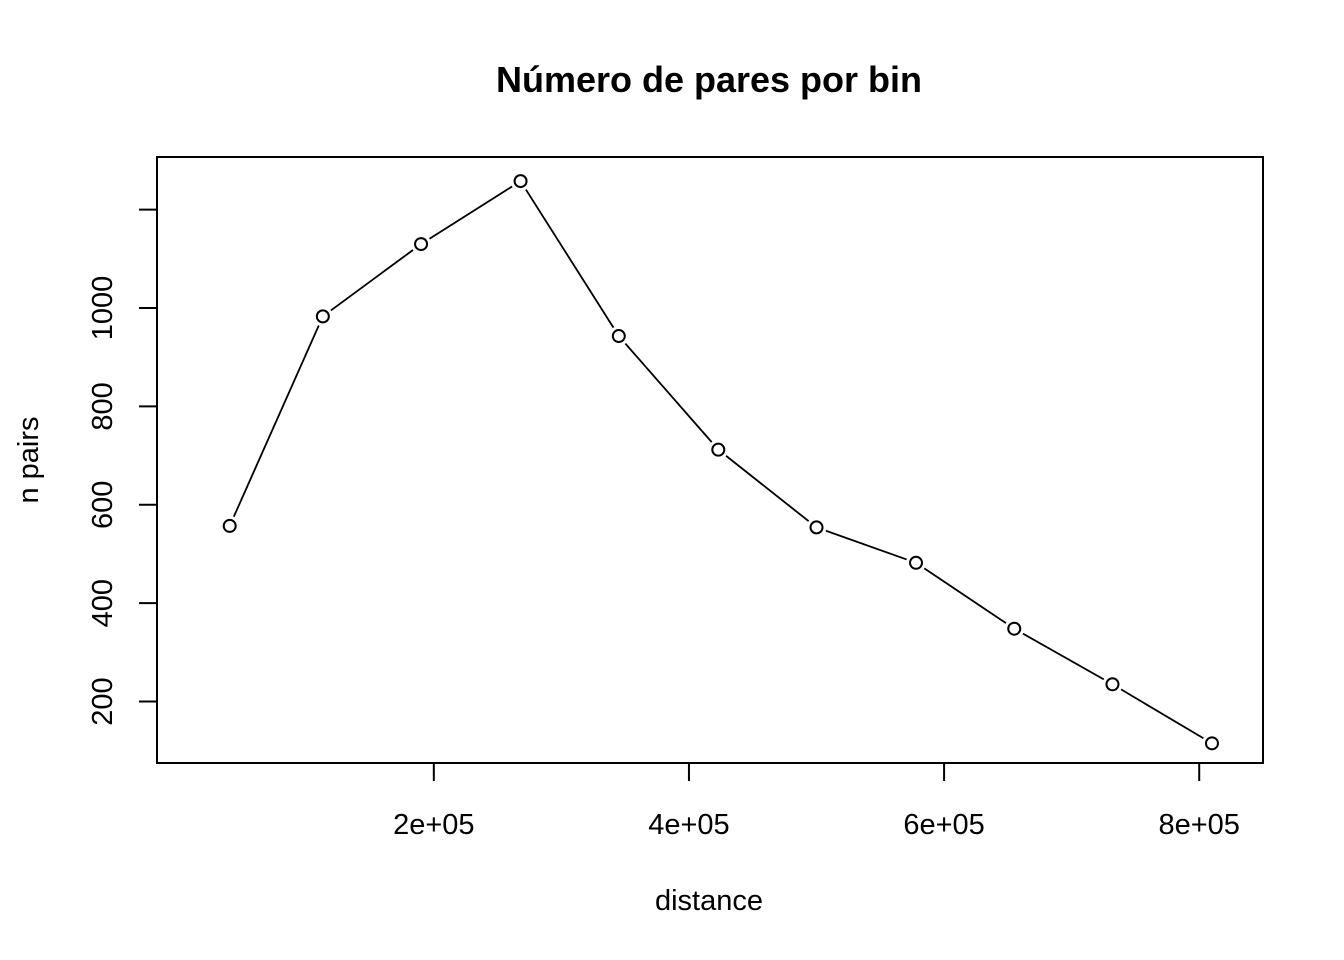 The height and width of the screenshot is (960, 1344). What do you see at coordinates (29, 459) in the screenshot?
I see `y-axis-label: n pairs` at bounding box center [29, 459].